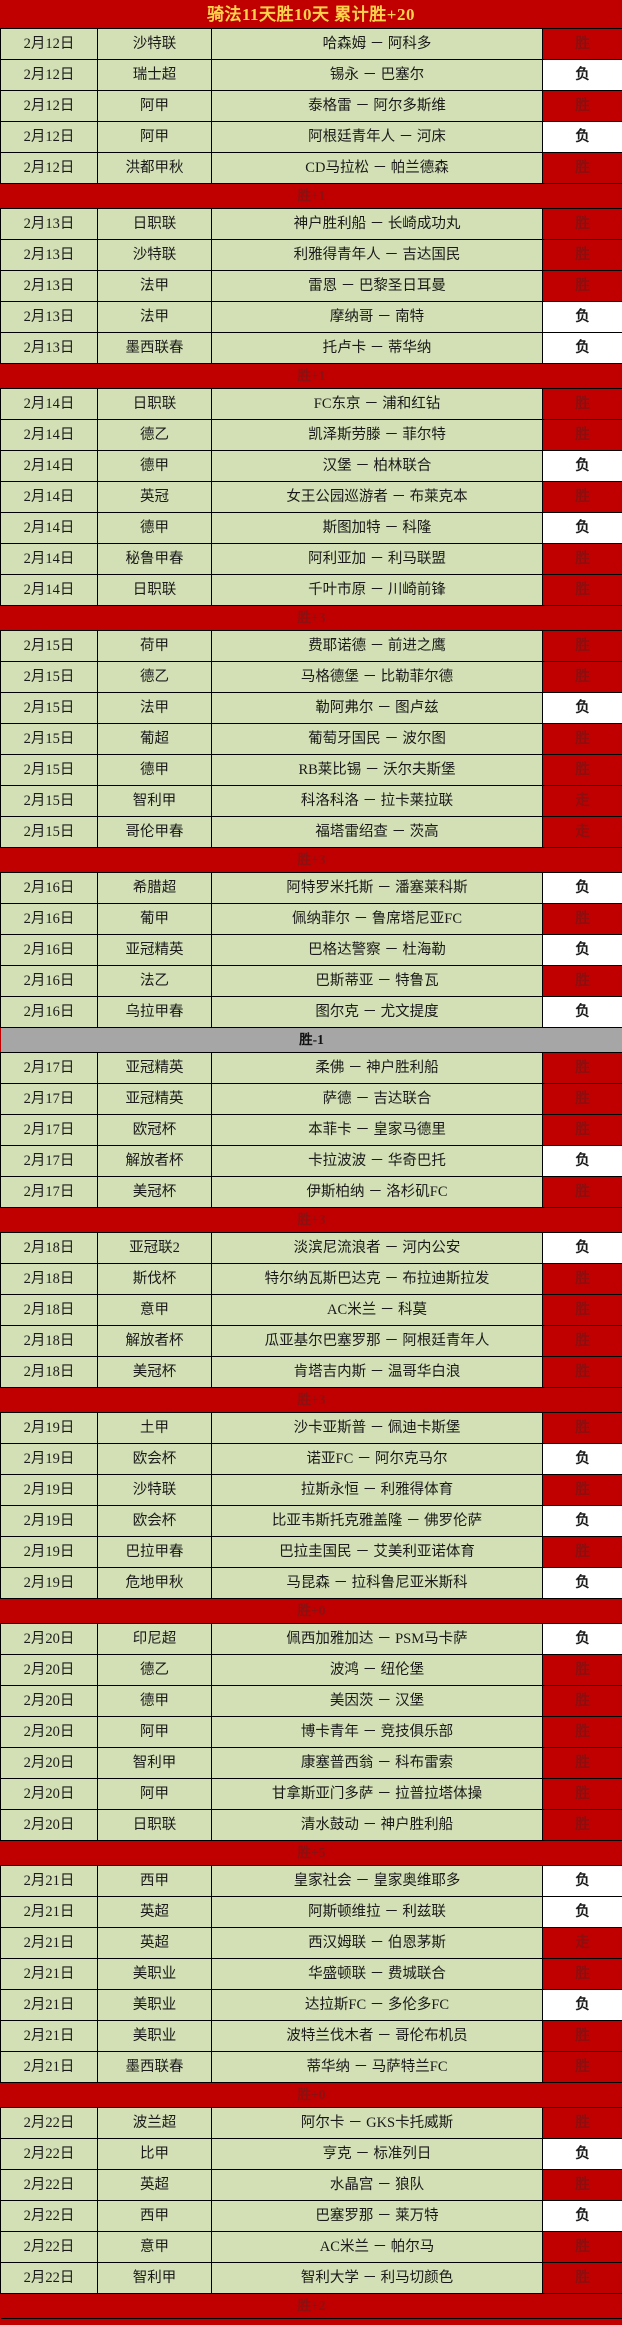 The height and width of the screenshot is (2325, 622). What do you see at coordinates (311, 137) in the screenshot?
I see `table-row: 2月12日阿甲阿根廷青年人 － 河床负` at bounding box center [311, 137].